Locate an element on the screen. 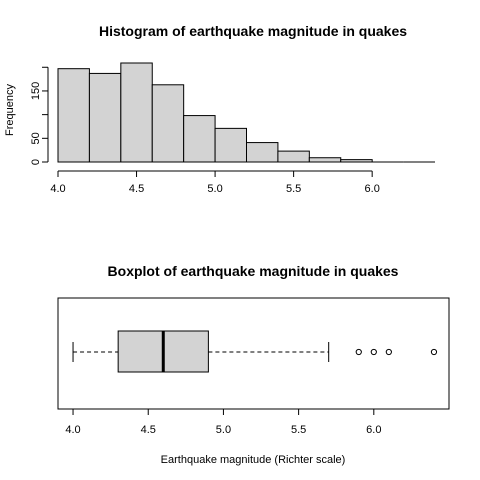 This screenshot has height=480, width=480. boxplot-x-tick-label: 6.0 is located at coordinates (373, 430).